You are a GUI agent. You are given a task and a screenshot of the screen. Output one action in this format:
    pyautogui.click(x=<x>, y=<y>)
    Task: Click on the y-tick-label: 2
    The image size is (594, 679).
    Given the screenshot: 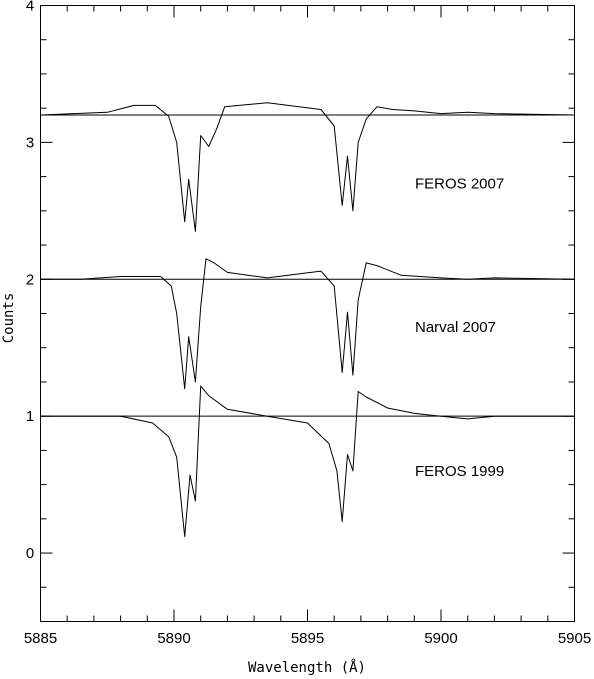 What is the action you would take?
    pyautogui.click(x=30, y=279)
    